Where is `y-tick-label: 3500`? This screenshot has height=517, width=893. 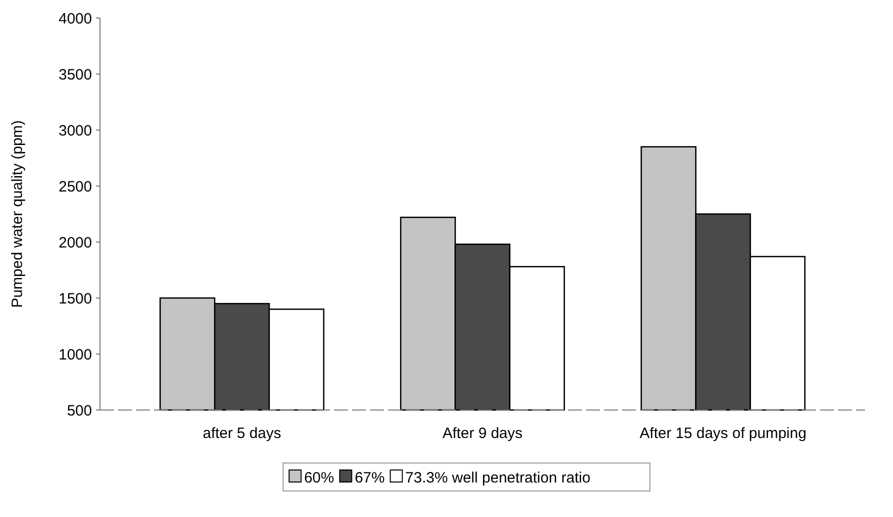 y-tick-label: 3500 is located at coordinates (75, 75).